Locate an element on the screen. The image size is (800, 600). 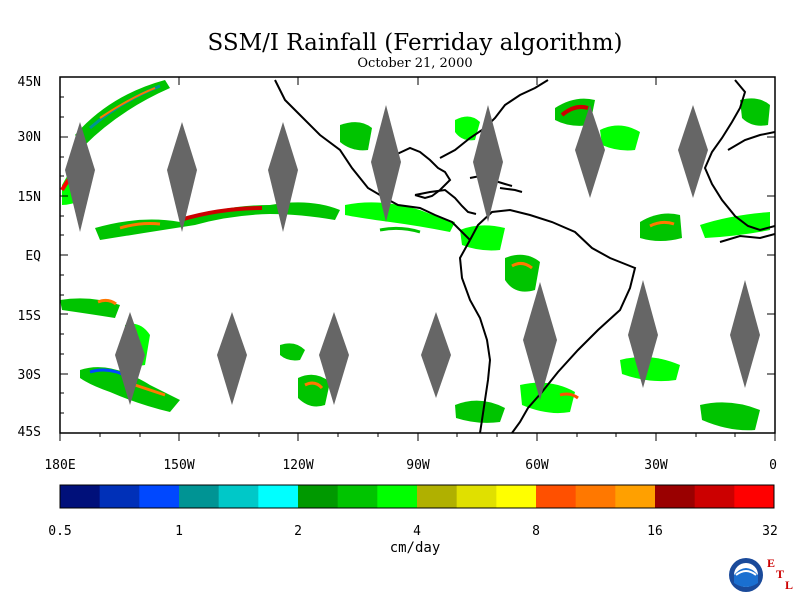
colorbar-units: cm/day is located at coordinates (415, 548).